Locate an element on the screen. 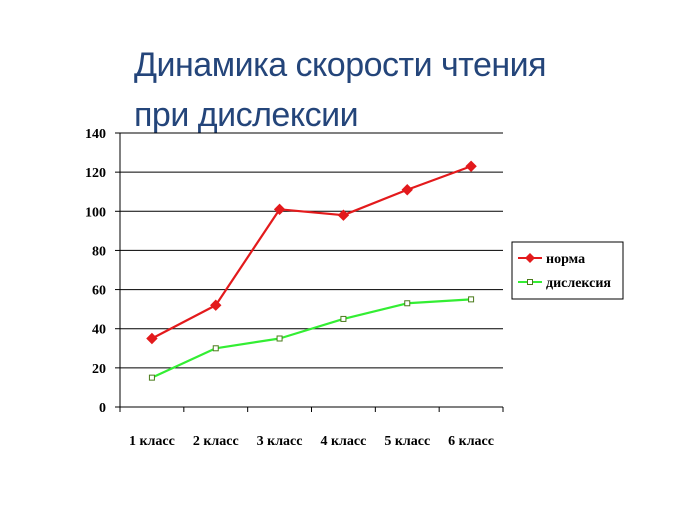 The height and width of the screenshot is (513, 688). legend-box is located at coordinates (567, 270).